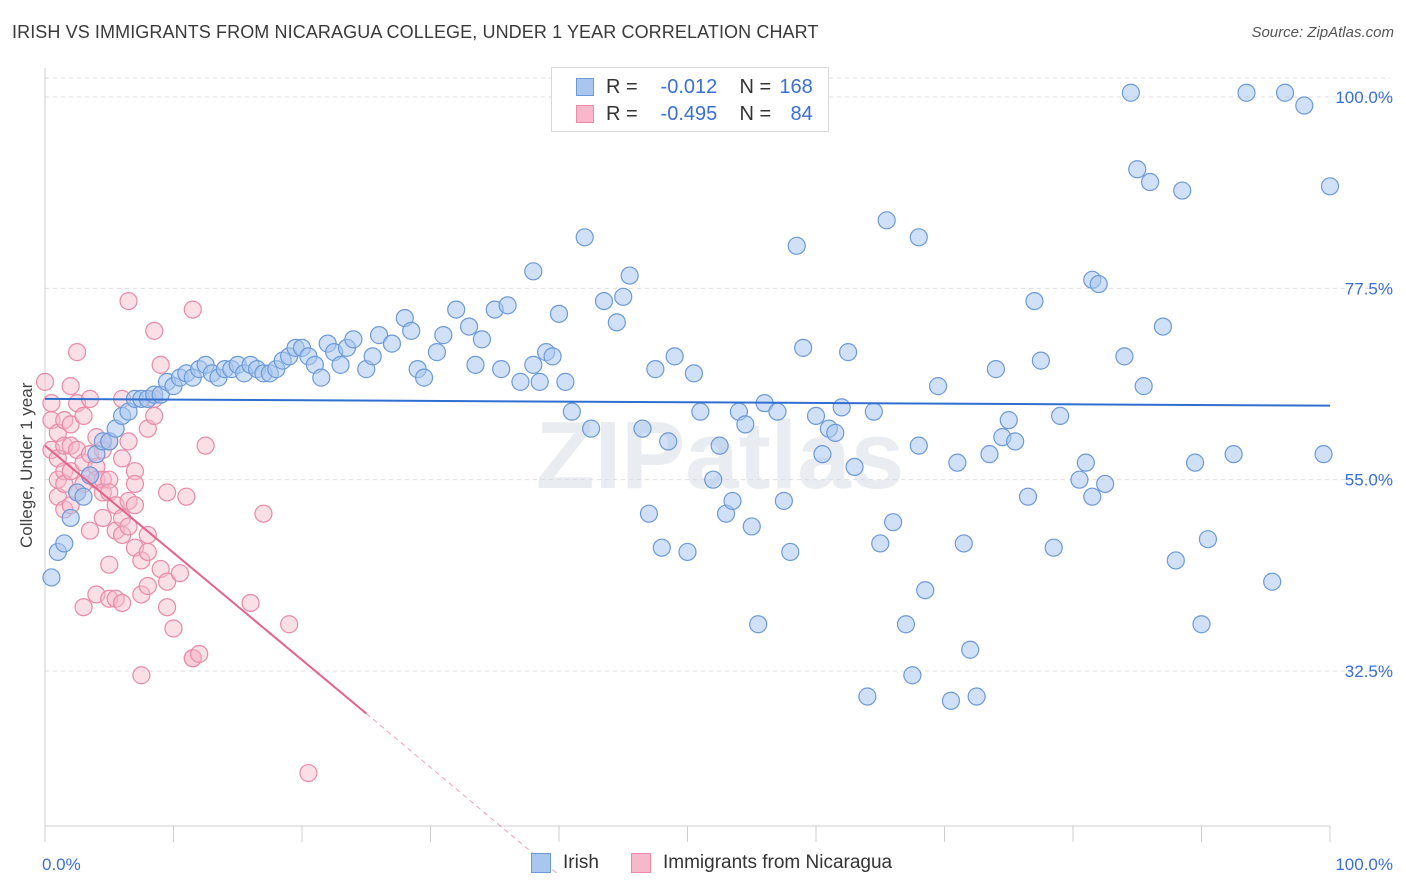  I want to click on irish-r-value: -0.012, so click(689, 86).